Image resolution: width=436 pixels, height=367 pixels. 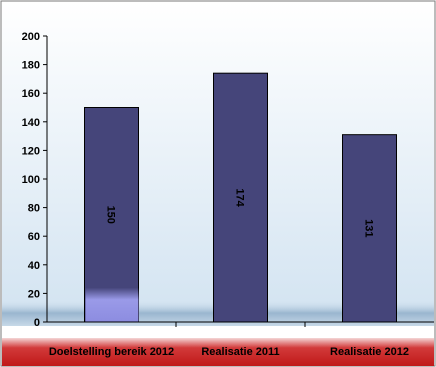 What do you see at coordinates (37, 323) in the screenshot?
I see `y-tick-label: 0` at bounding box center [37, 323].